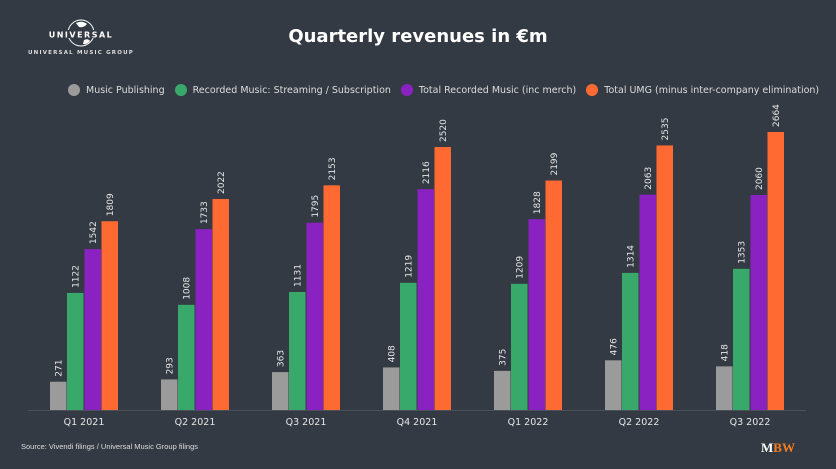 This screenshot has height=469, width=836. Describe the element at coordinates (418, 36) in the screenshot. I see `chart-title: Quarterly revenues in €m` at that location.